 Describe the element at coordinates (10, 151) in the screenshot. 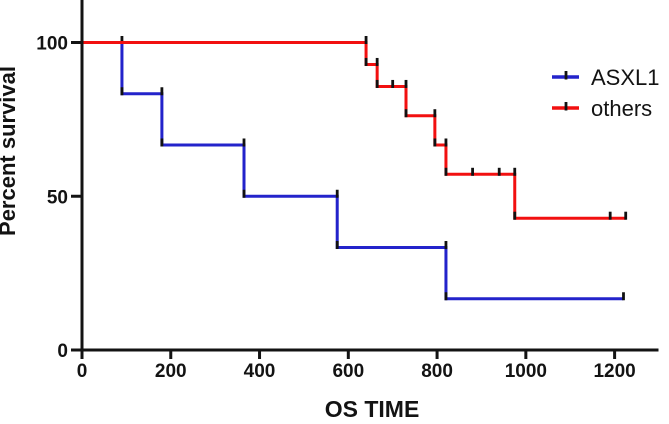

I see `y-axis-title: Percent survival` at that location.